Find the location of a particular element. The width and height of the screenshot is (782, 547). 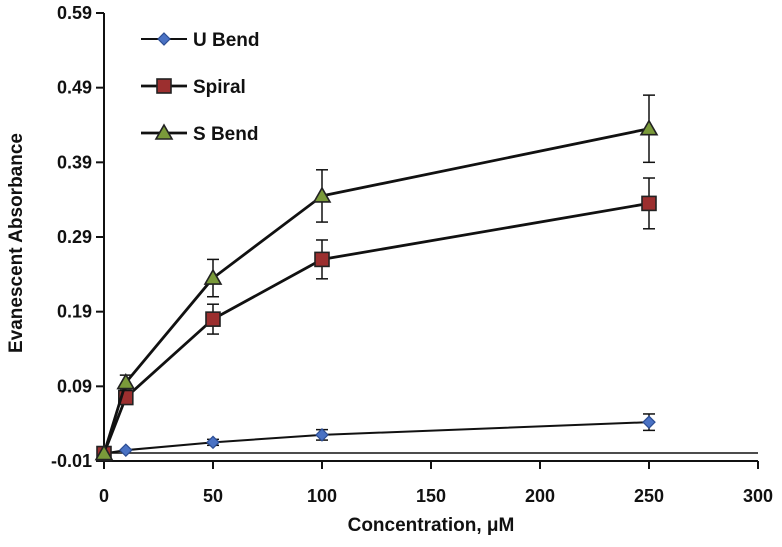

legend: U Bend Spiral S Bend is located at coordinates (200, 87).